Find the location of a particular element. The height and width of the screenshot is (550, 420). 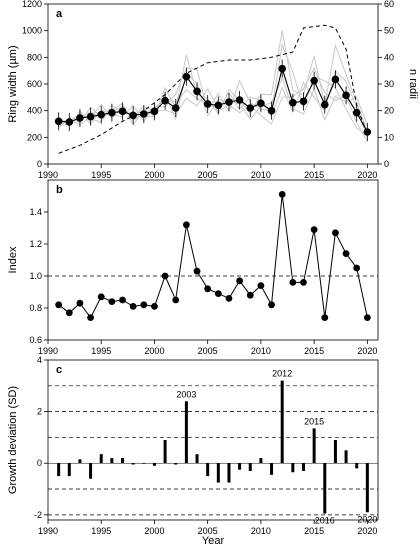

panel-b-ylabel: Index is located at coordinates (13, 259).